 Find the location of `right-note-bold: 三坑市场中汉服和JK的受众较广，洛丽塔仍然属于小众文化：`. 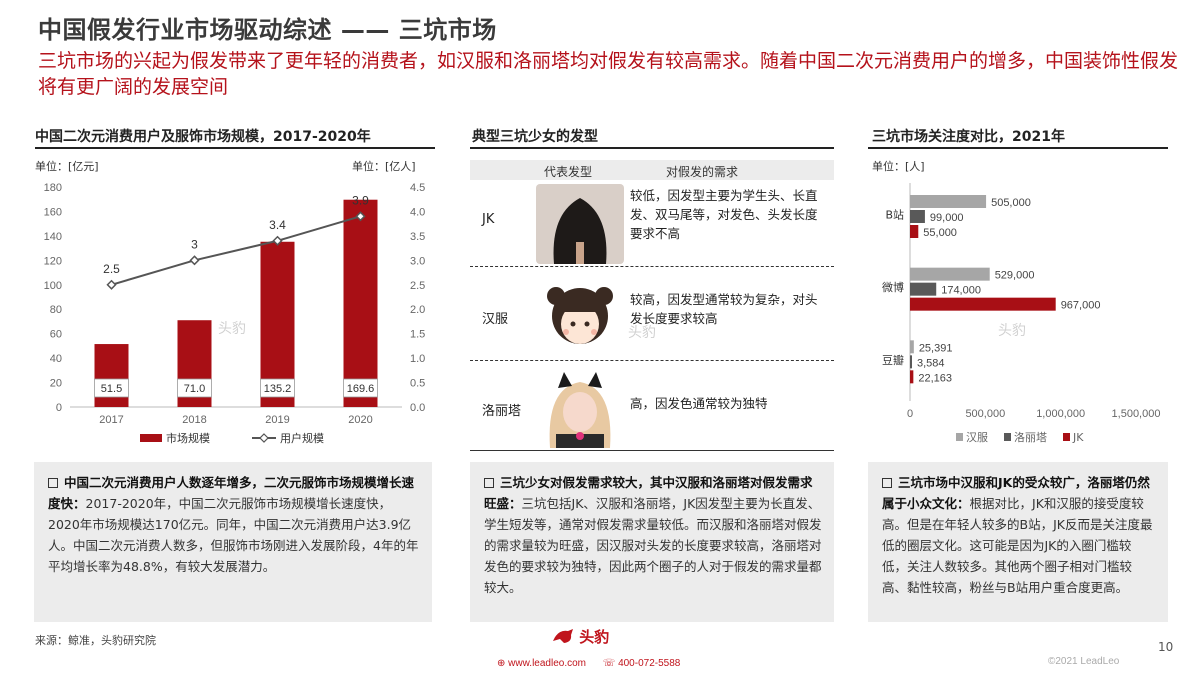

right-note-bold: 三坑市场中汉服和JK的受众较广，洛丽塔仍然属于小众文化： is located at coordinates (1016, 493).